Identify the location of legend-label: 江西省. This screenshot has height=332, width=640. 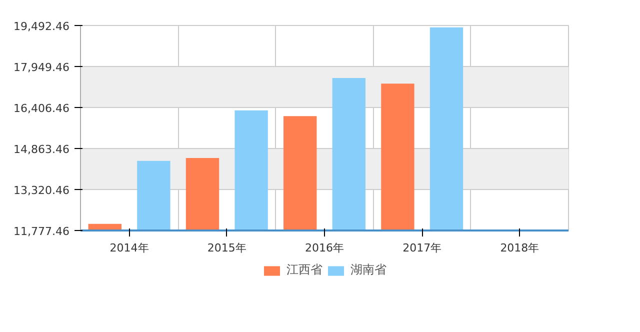
(304, 270).